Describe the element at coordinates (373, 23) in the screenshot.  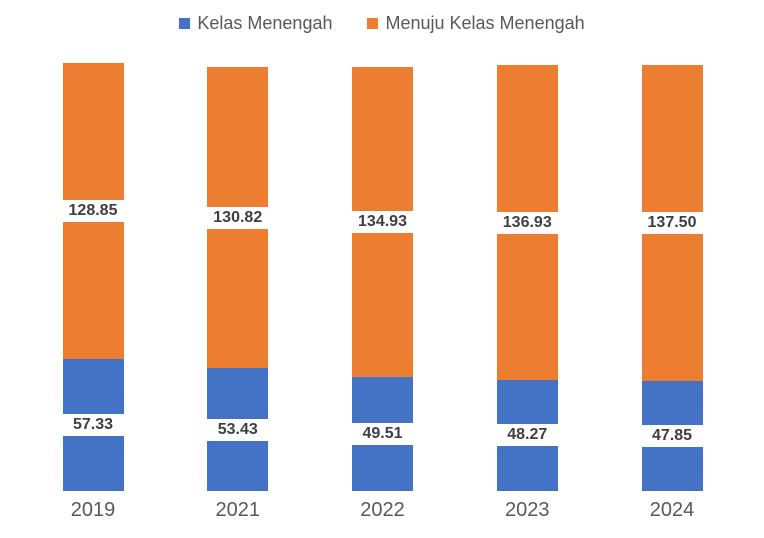
I see `legend-swatch-menuju-kelas-menengah` at that location.